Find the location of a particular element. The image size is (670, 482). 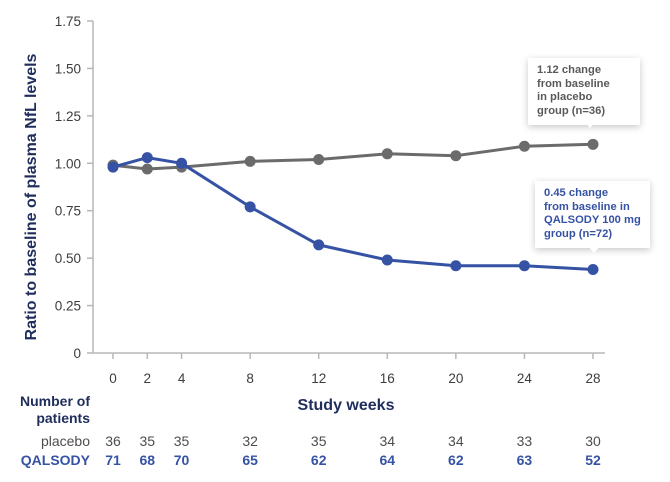

patients-row-label-qalsody: QALSODY is located at coordinates (55, 460).